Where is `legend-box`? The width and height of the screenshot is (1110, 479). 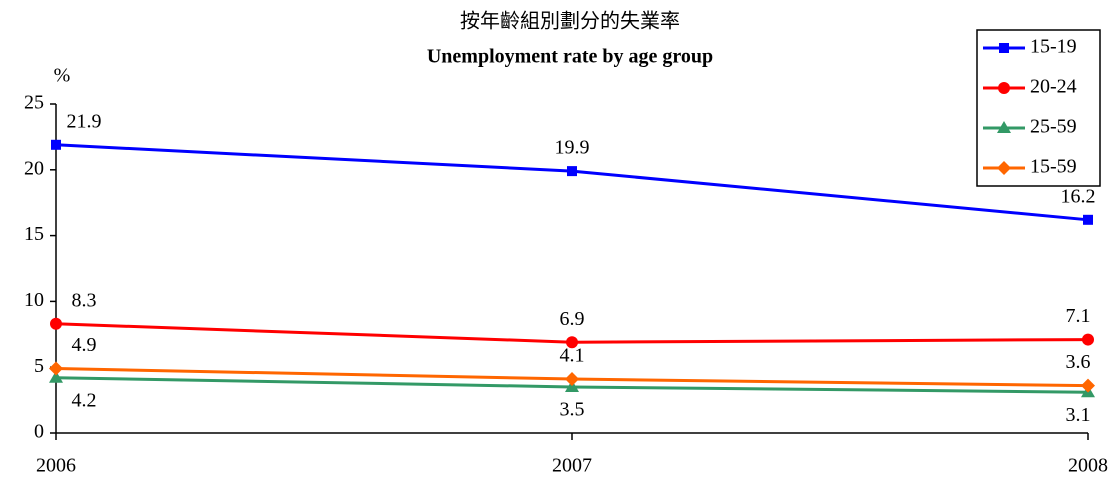
legend-box is located at coordinates (1038, 108).